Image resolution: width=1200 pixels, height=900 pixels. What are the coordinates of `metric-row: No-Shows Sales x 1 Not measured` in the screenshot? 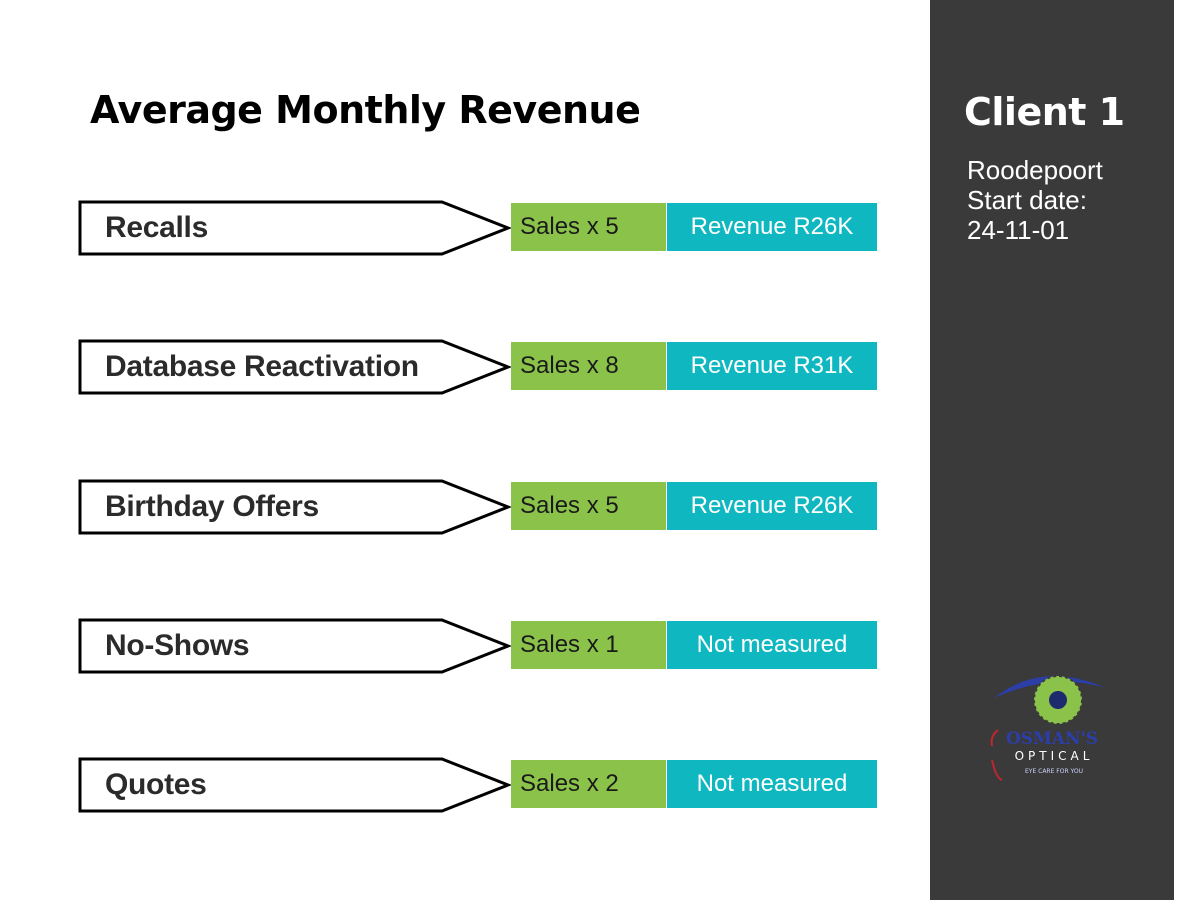 It's located at (465, 648).